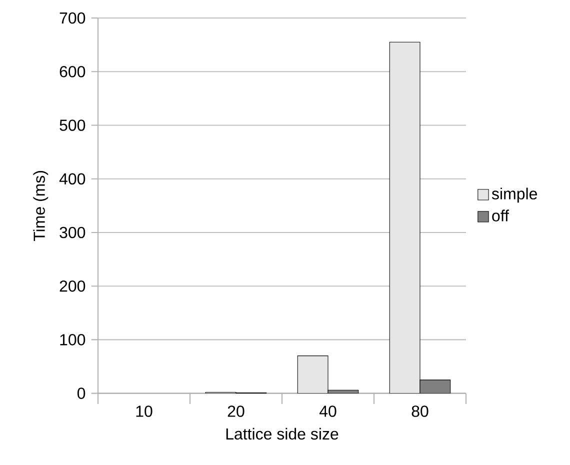  I want to click on legend-label: simple, so click(514, 195).